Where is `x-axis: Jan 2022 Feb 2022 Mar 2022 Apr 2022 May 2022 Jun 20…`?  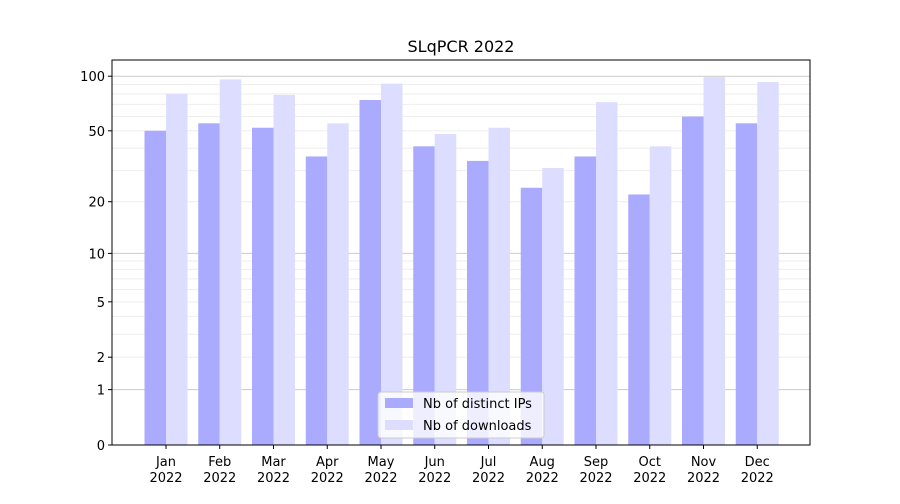
x-axis: Jan 2022 Feb 2022 Mar 2022 Apr 2022 May 2022 Jun 20… is located at coordinates (461, 465).